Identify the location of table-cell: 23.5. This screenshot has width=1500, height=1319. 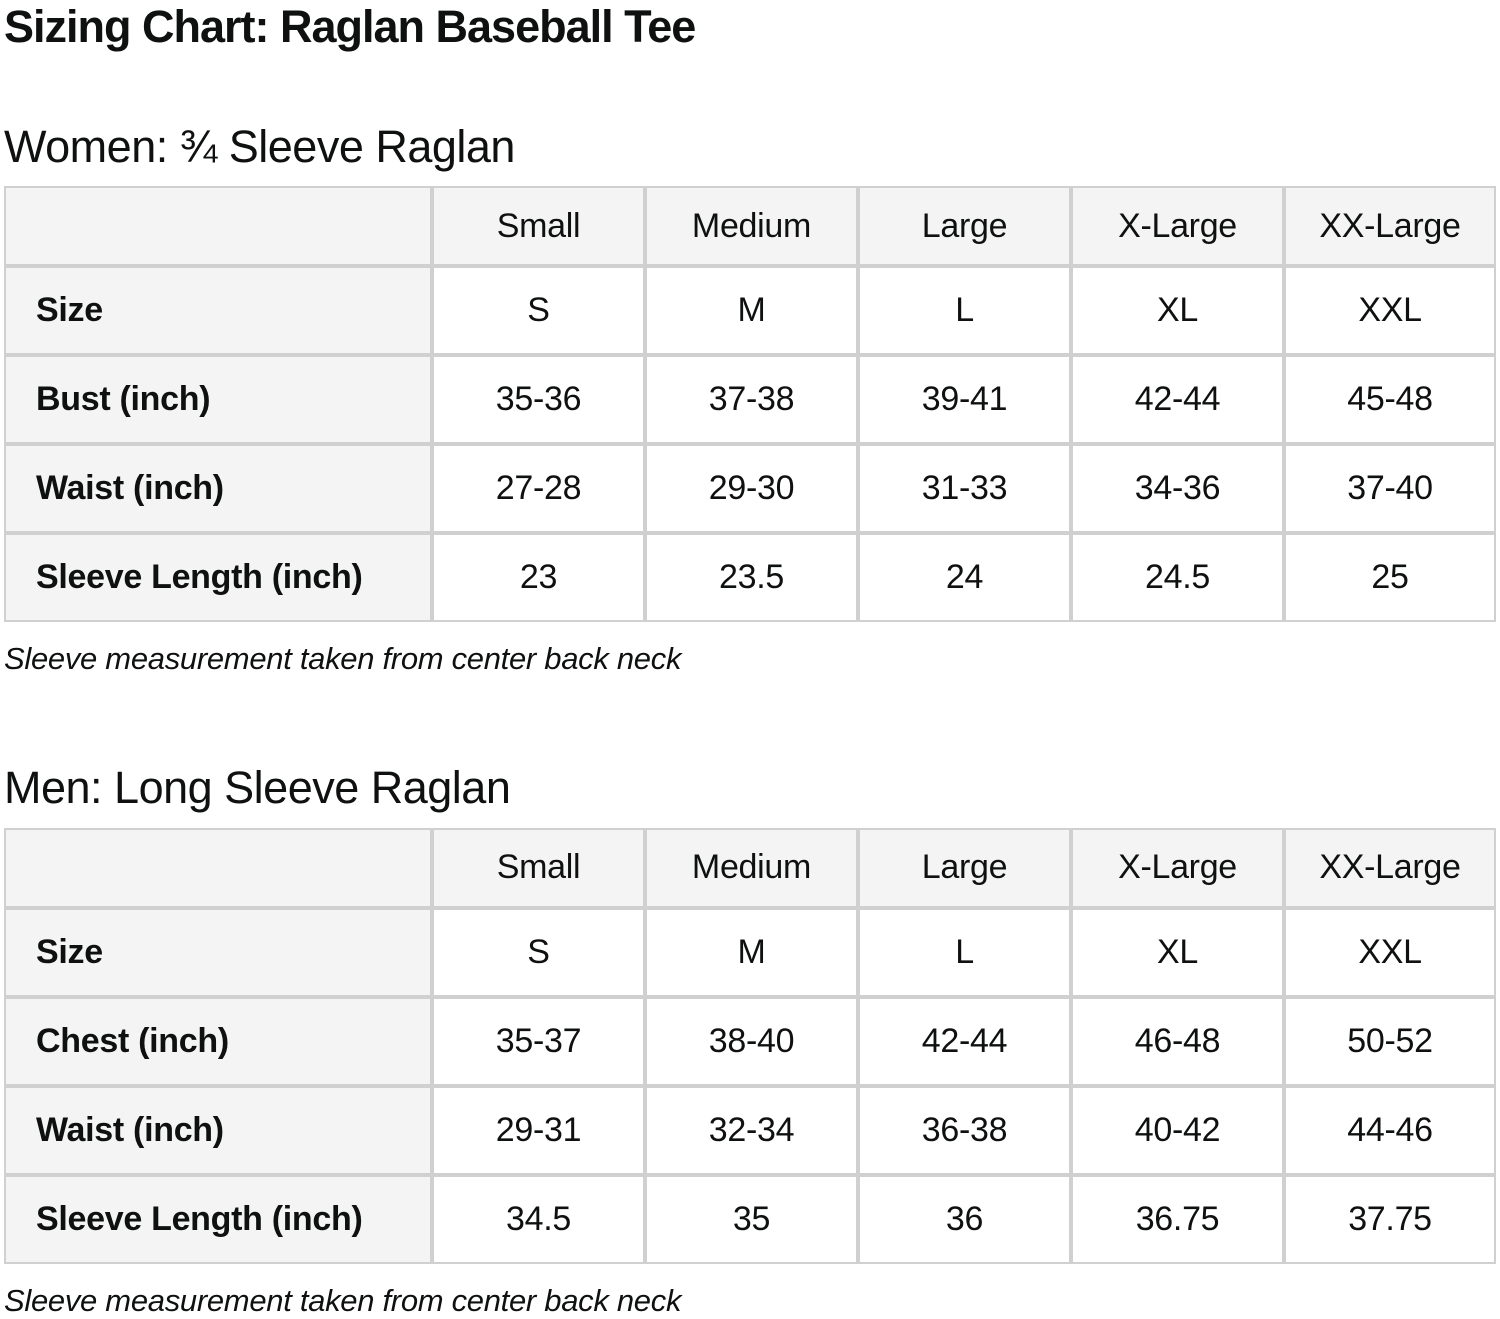
(751, 577).